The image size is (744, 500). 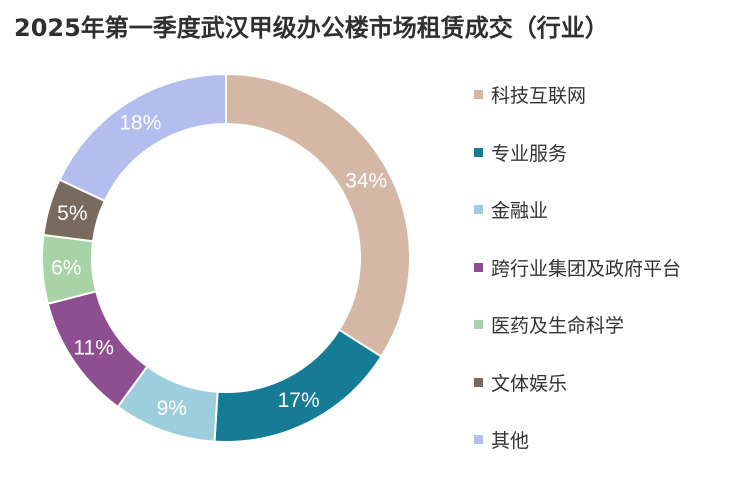 What do you see at coordinates (66, 268) in the screenshot?
I see `slice-percent-label: 6%` at bounding box center [66, 268].